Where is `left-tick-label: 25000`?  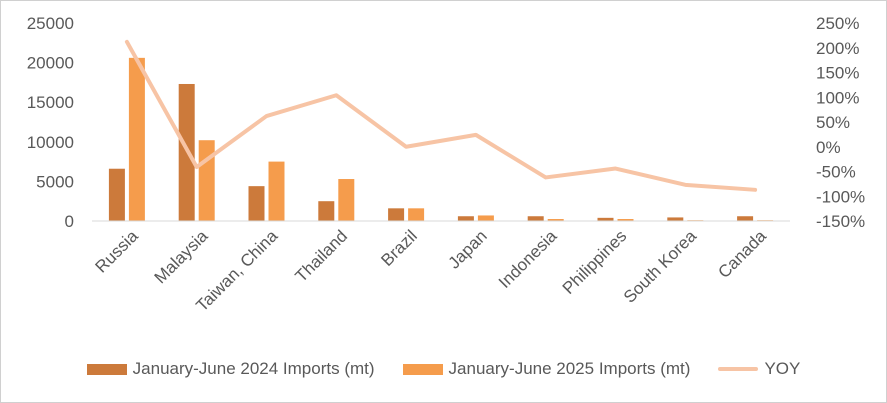 left-tick-label: 25000 is located at coordinates (50, 23).